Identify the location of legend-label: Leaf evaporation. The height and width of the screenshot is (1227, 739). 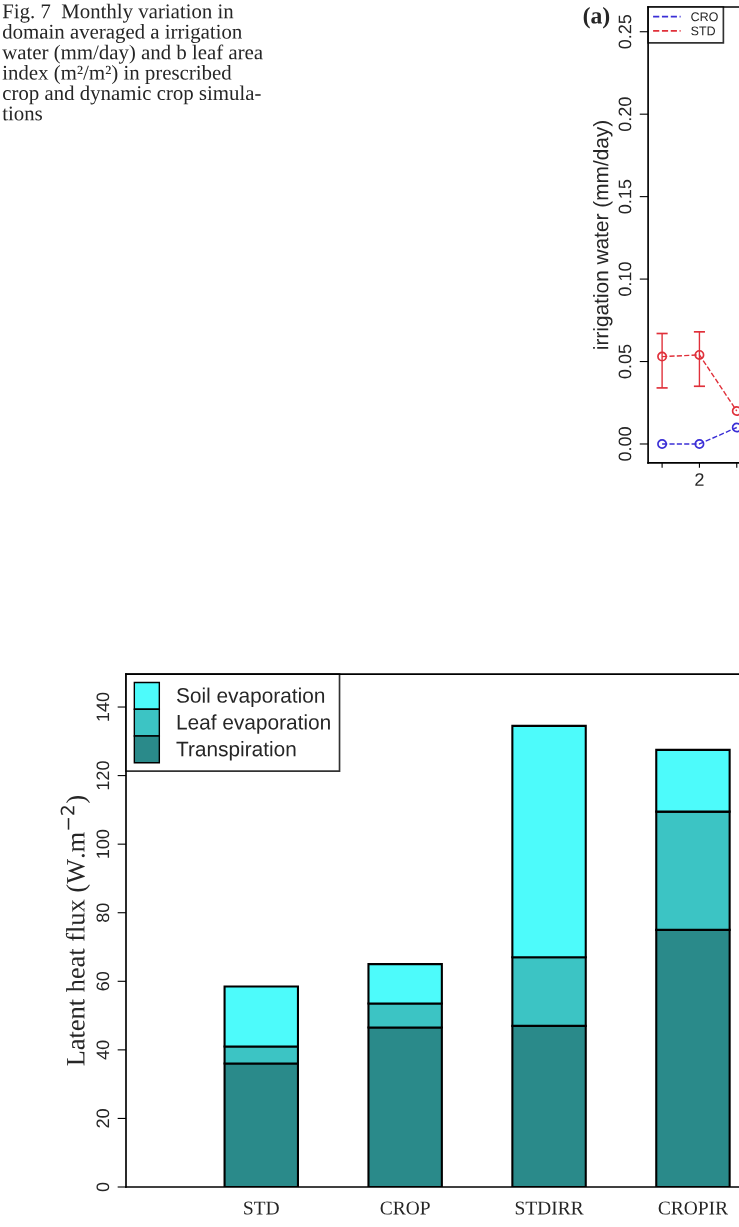
(253, 724).